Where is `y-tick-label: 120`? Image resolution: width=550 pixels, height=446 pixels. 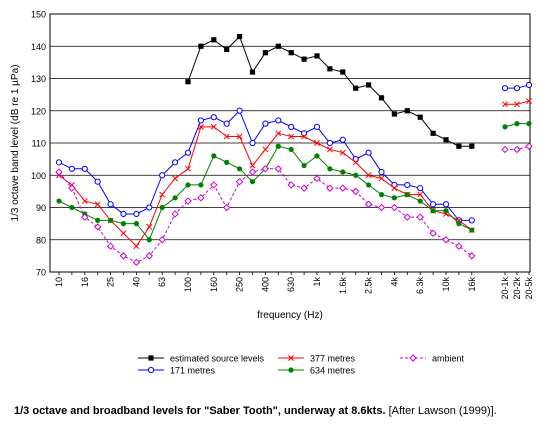
y-tick-label: 120 is located at coordinates (38, 111).